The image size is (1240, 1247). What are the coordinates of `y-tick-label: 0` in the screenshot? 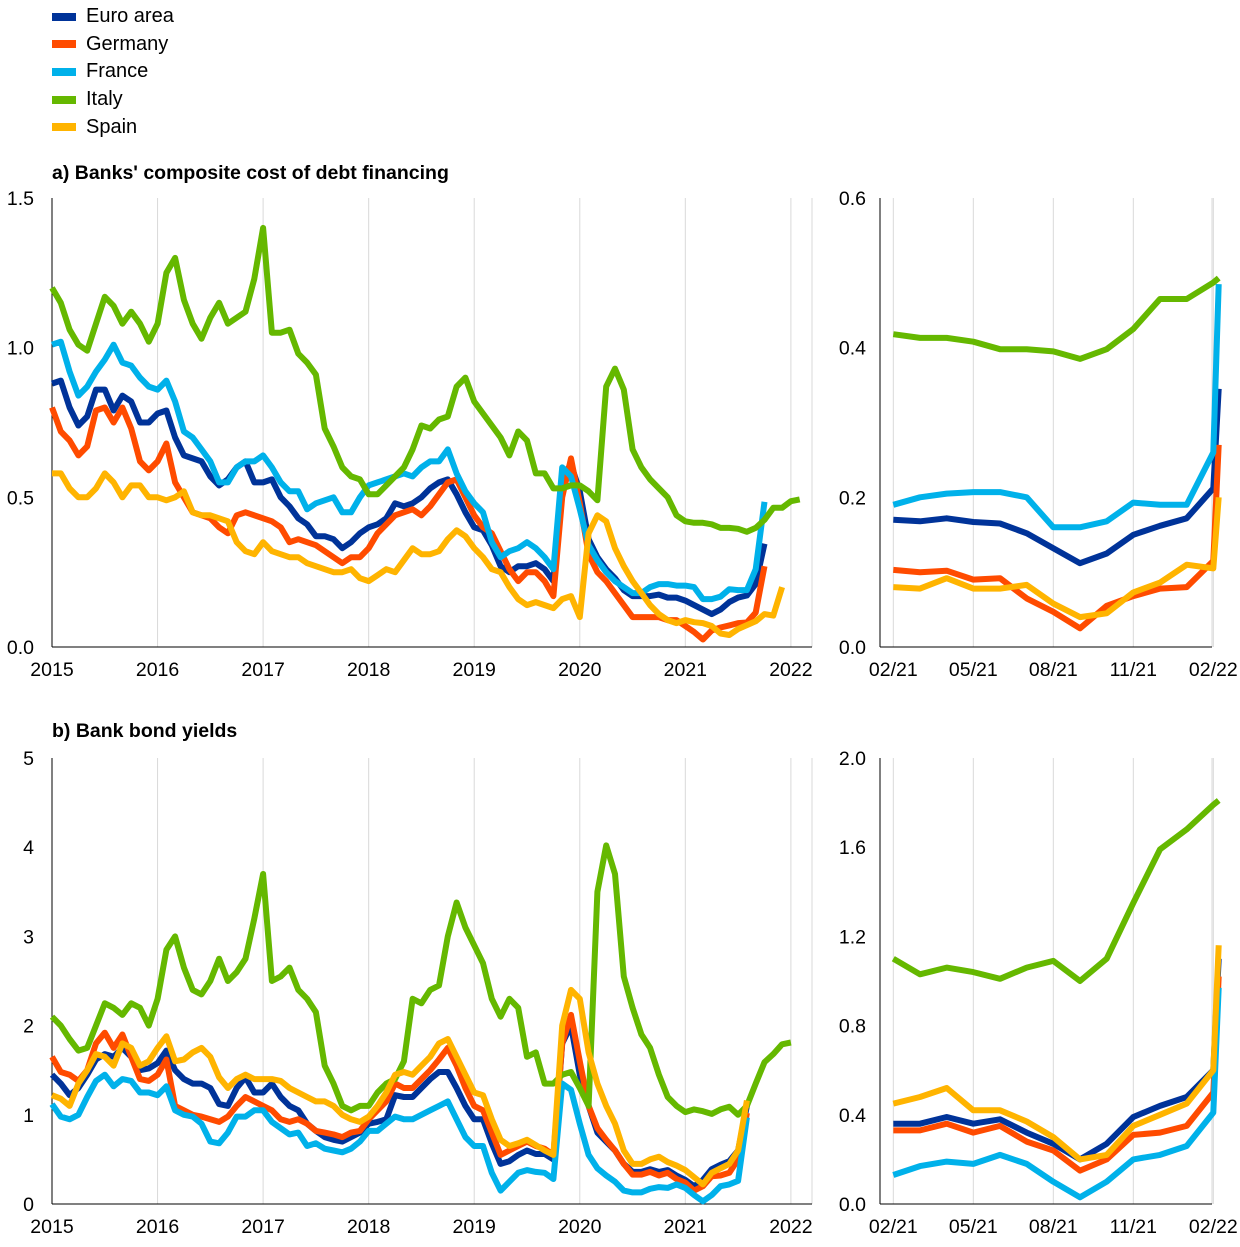 It's located at (28, 1205).